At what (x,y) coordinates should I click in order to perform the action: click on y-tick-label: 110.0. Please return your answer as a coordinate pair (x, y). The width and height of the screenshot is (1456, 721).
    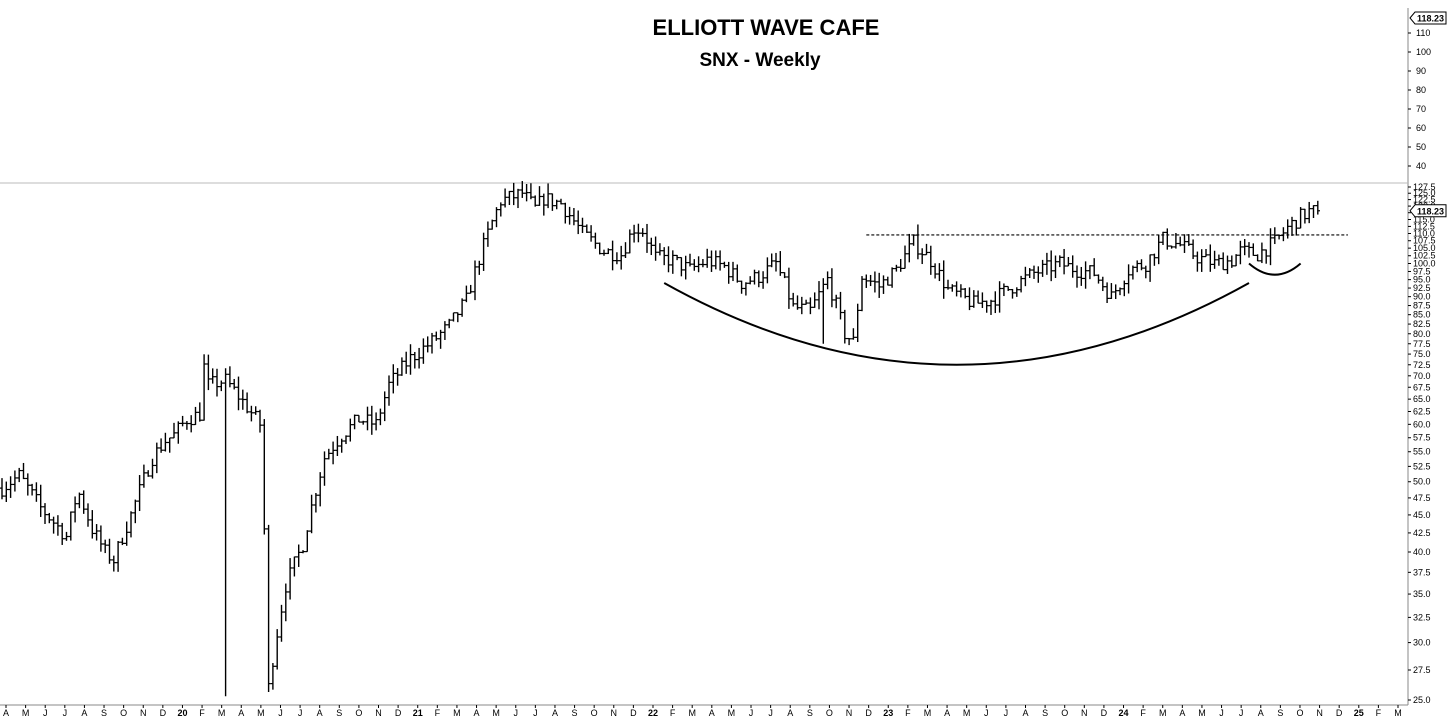
    Looking at the image, I should click on (1424, 233).